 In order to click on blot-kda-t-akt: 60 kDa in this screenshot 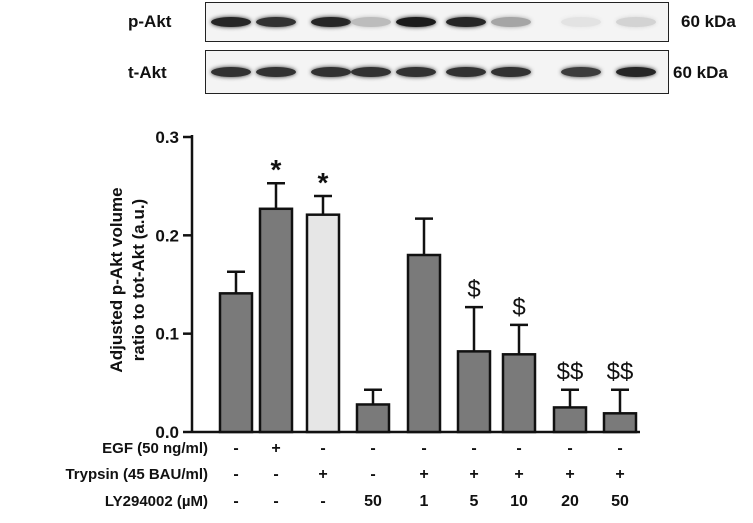, I will do `click(700, 72)`.